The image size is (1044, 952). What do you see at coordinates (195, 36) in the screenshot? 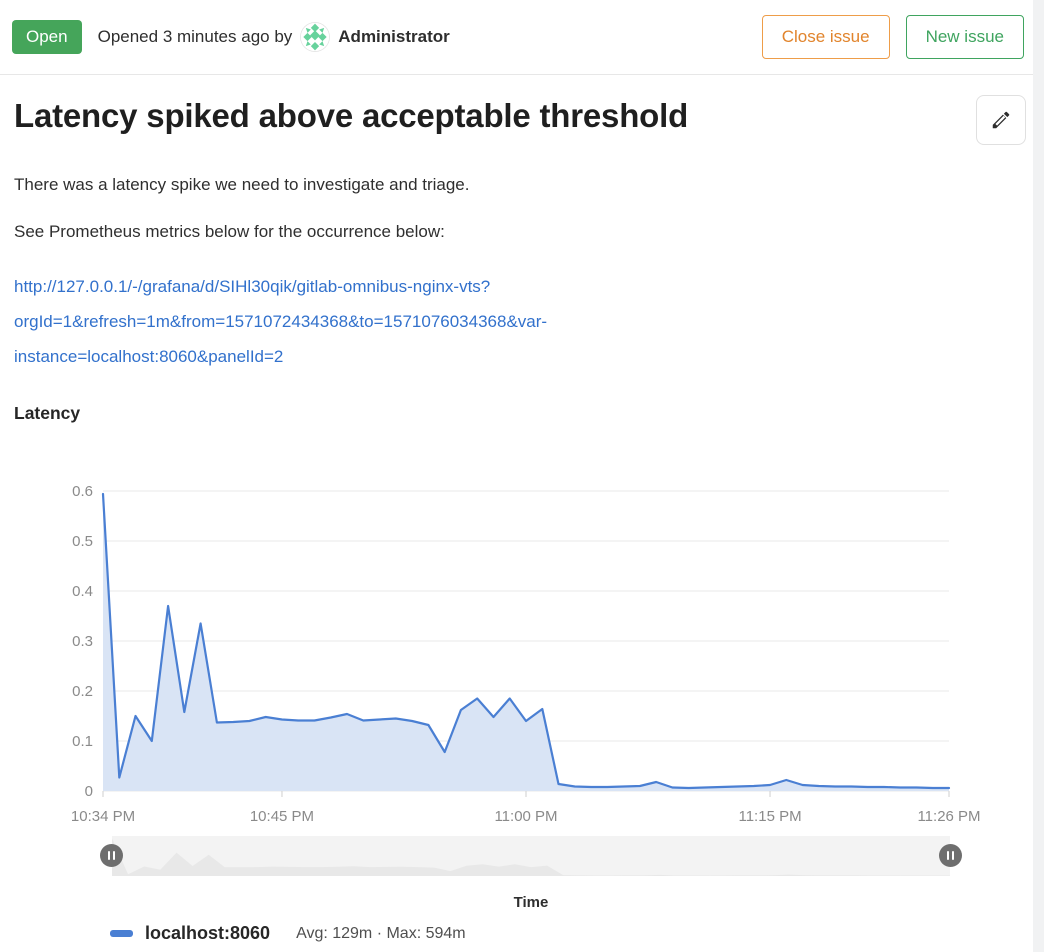
I see `opened-text: Opened 3 minutes ago by` at bounding box center [195, 36].